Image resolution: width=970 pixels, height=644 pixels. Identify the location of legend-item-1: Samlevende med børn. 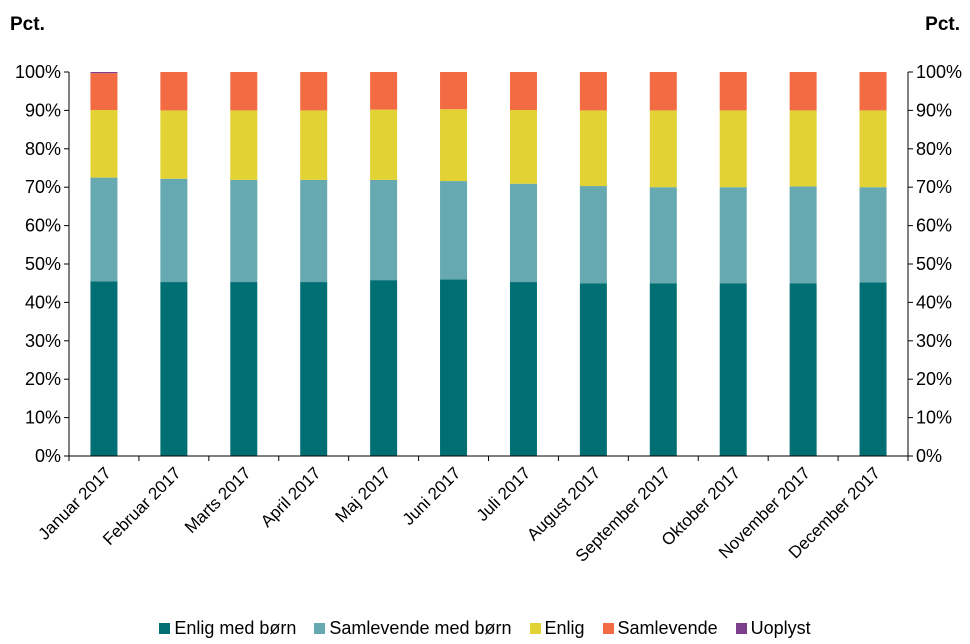
(413, 628).